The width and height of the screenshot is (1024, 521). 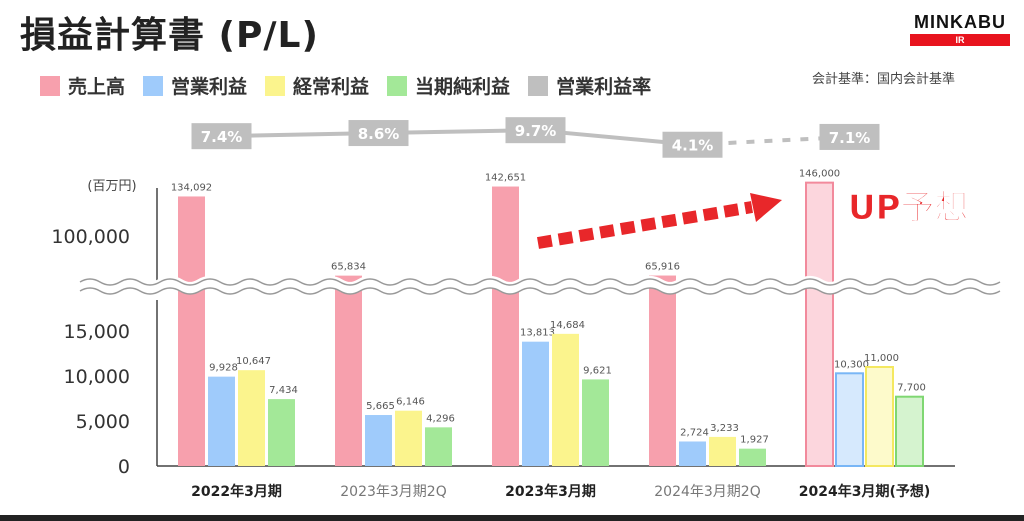 What do you see at coordinates (90, 237) in the screenshot?
I see `y-tick-label: 100,000` at bounding box center [90, 237].